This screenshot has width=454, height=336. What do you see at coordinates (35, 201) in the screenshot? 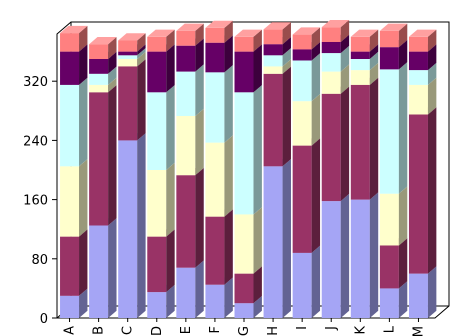
I see `y-tick-label: 160` at bounding box center [35, 201].